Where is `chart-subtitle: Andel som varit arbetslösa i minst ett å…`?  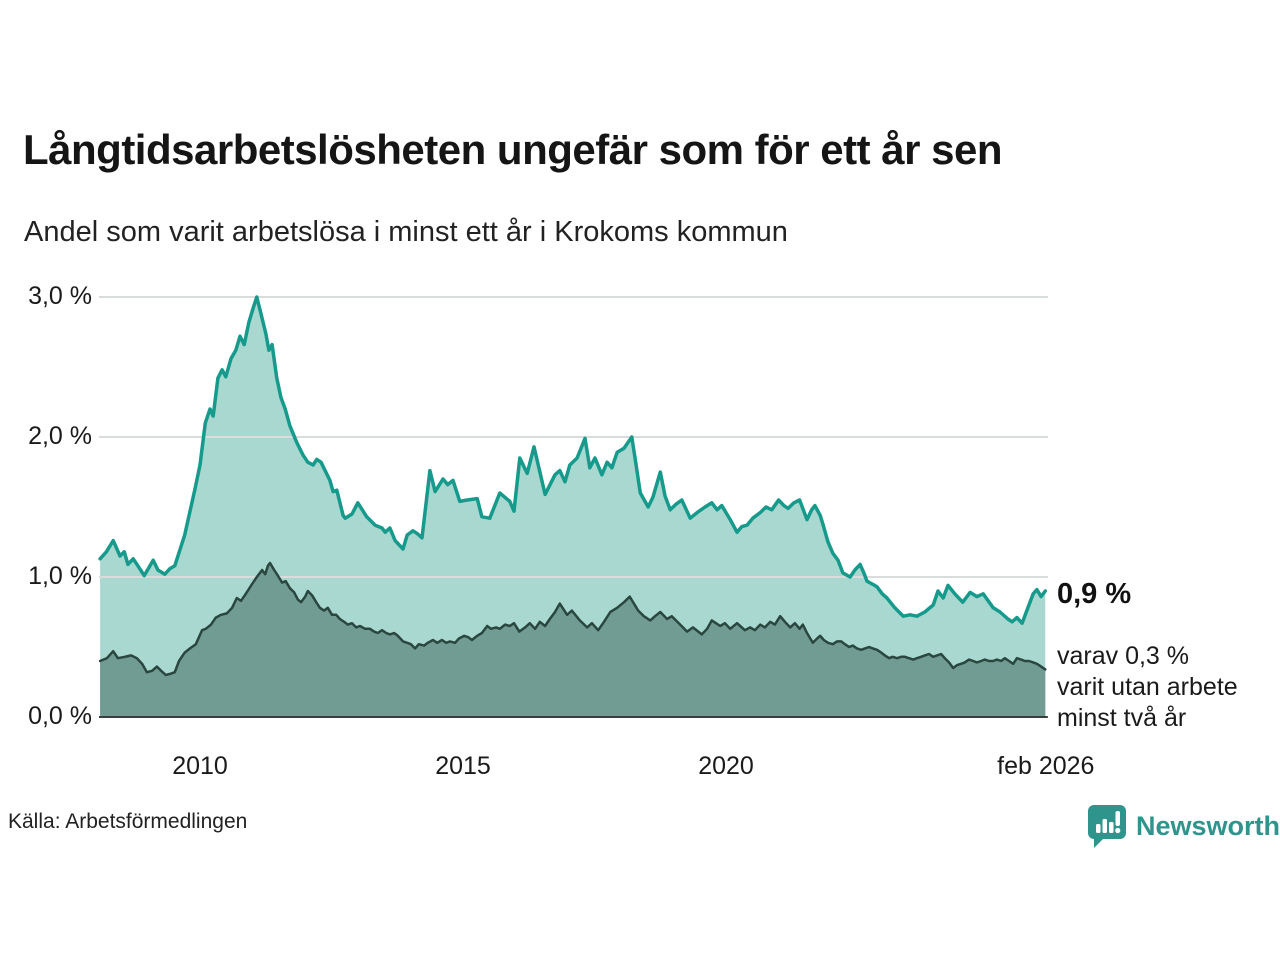
chart-subtitle: Andel som varit arbetslösa i minst ett å… is located at coordinates (406, 232).